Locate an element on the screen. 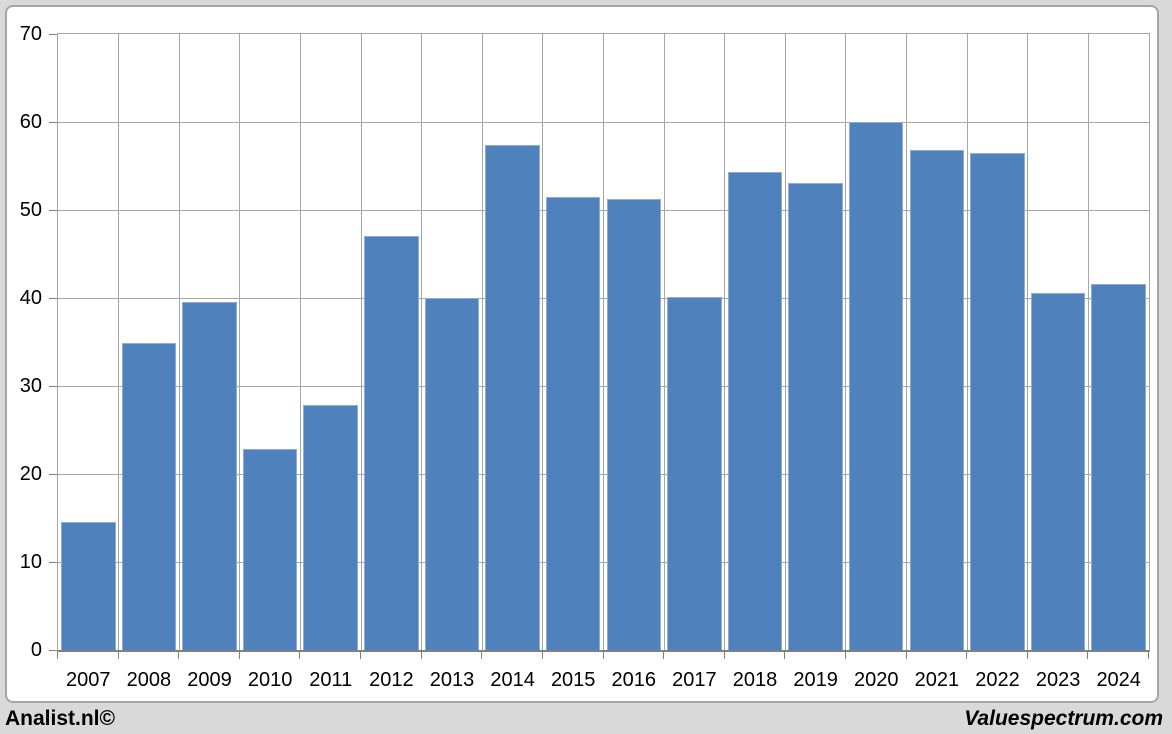  x-tick-label-2010: 2010 is located at coordinates (270, 680).